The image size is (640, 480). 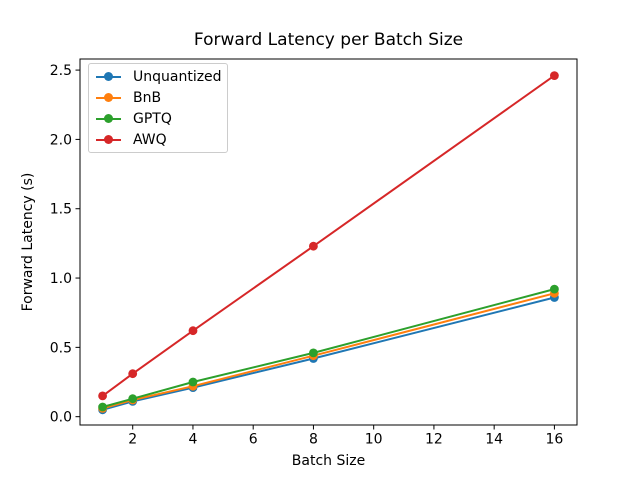 I want to click on chart-title: Forward Latency per Batch Size, so click(x=328, y=40).